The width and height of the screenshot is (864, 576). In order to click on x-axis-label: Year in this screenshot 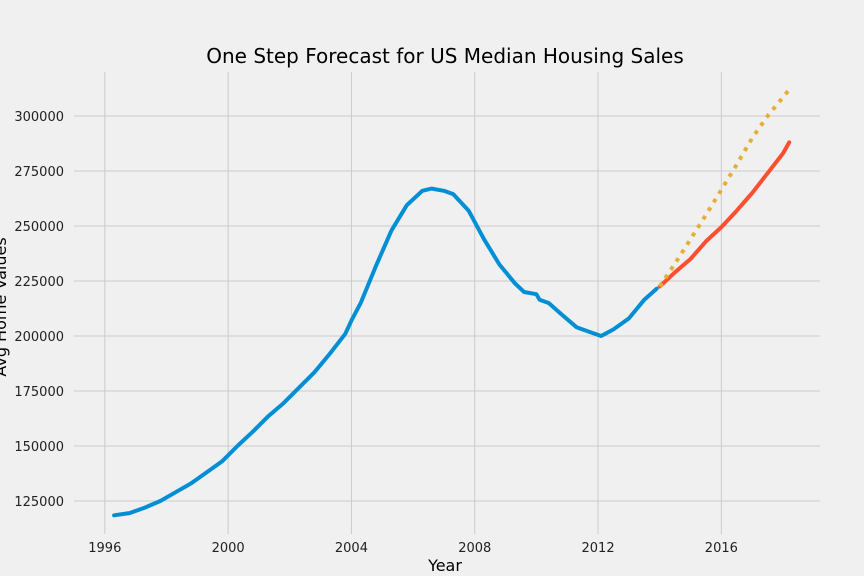, I will do `click(444, 565)`.